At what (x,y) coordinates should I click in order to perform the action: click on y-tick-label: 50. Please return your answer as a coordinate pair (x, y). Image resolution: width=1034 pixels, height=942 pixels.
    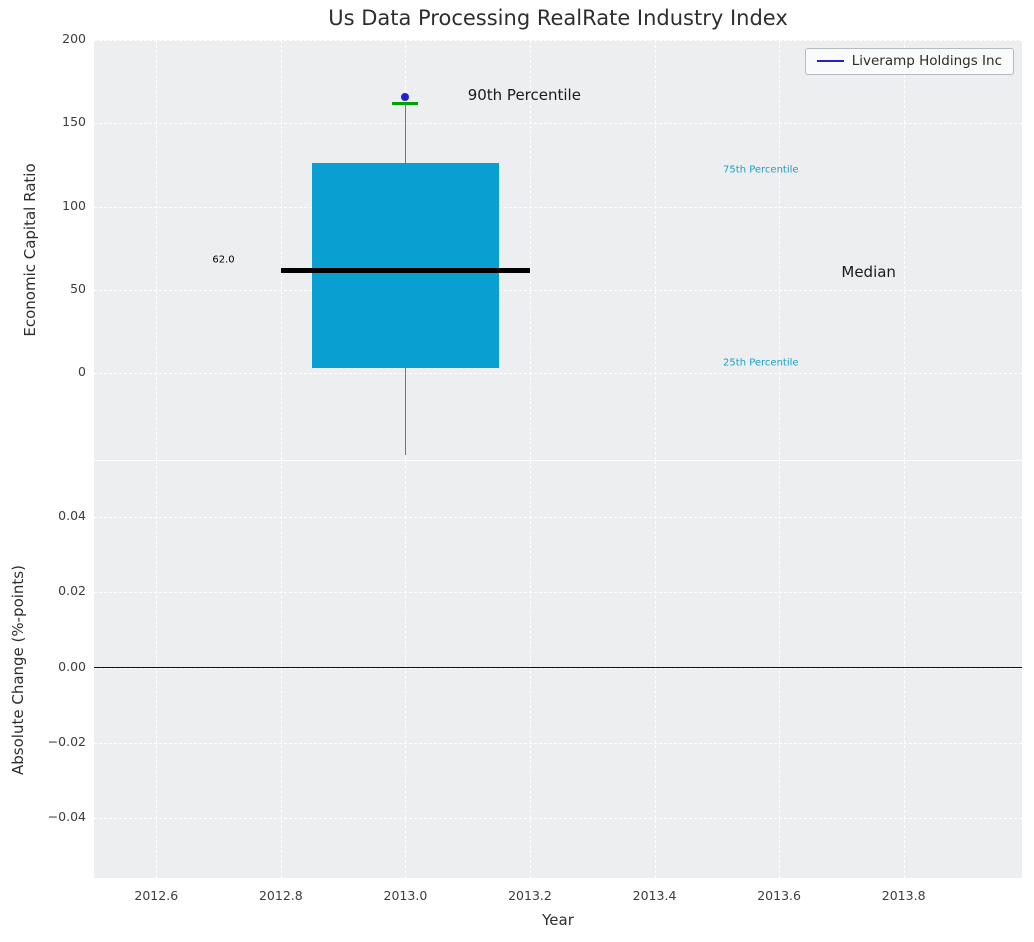
    Looking at the image, I should click on (78, 288).